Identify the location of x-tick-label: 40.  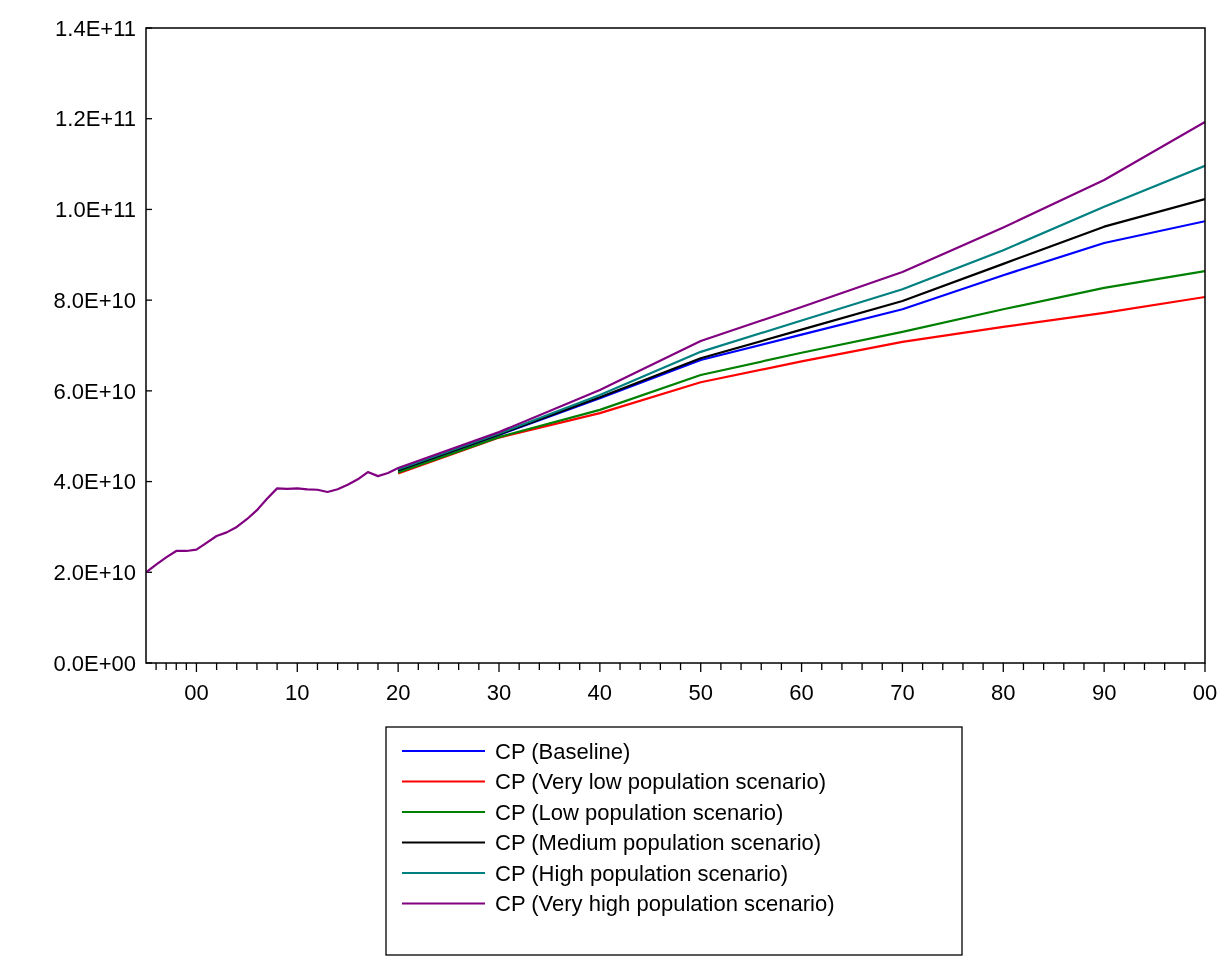
(600, 692).